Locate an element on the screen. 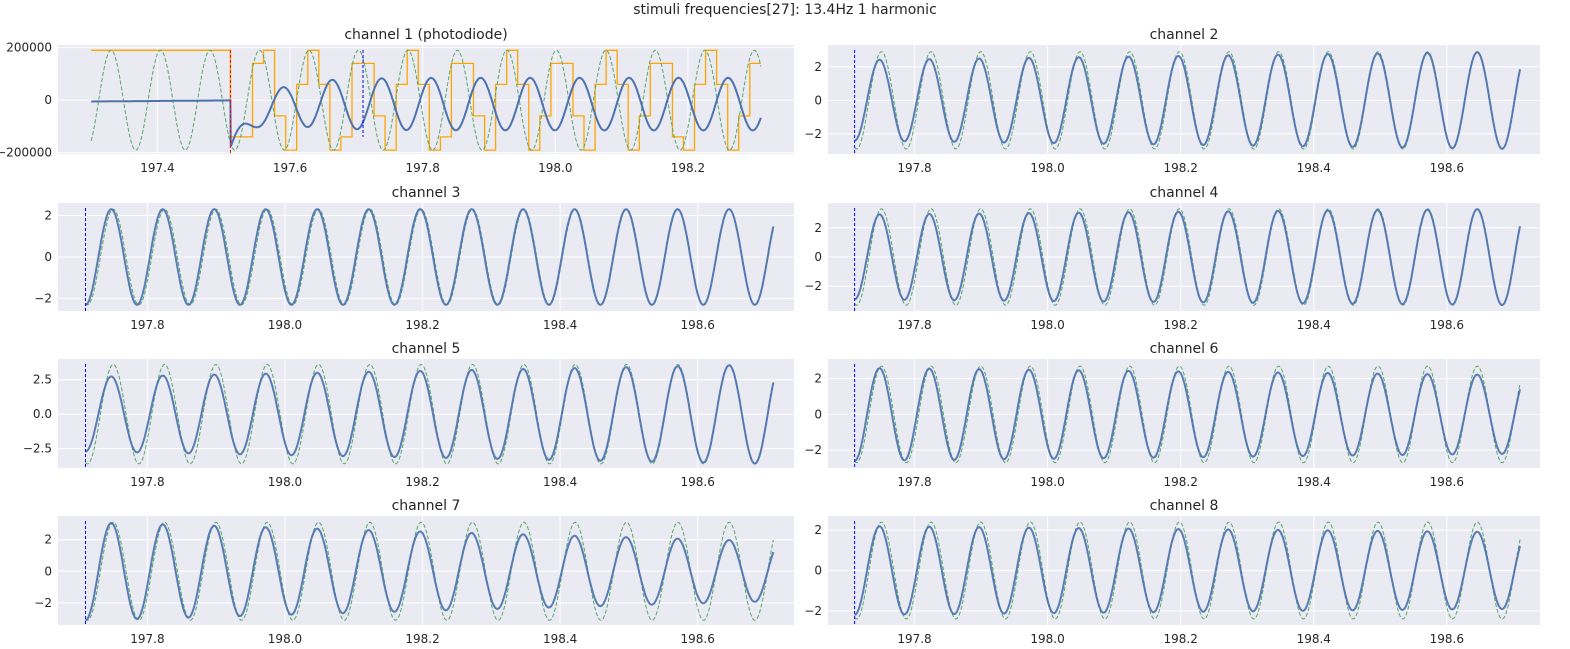  plot-background is located at coordinates (426, 570).